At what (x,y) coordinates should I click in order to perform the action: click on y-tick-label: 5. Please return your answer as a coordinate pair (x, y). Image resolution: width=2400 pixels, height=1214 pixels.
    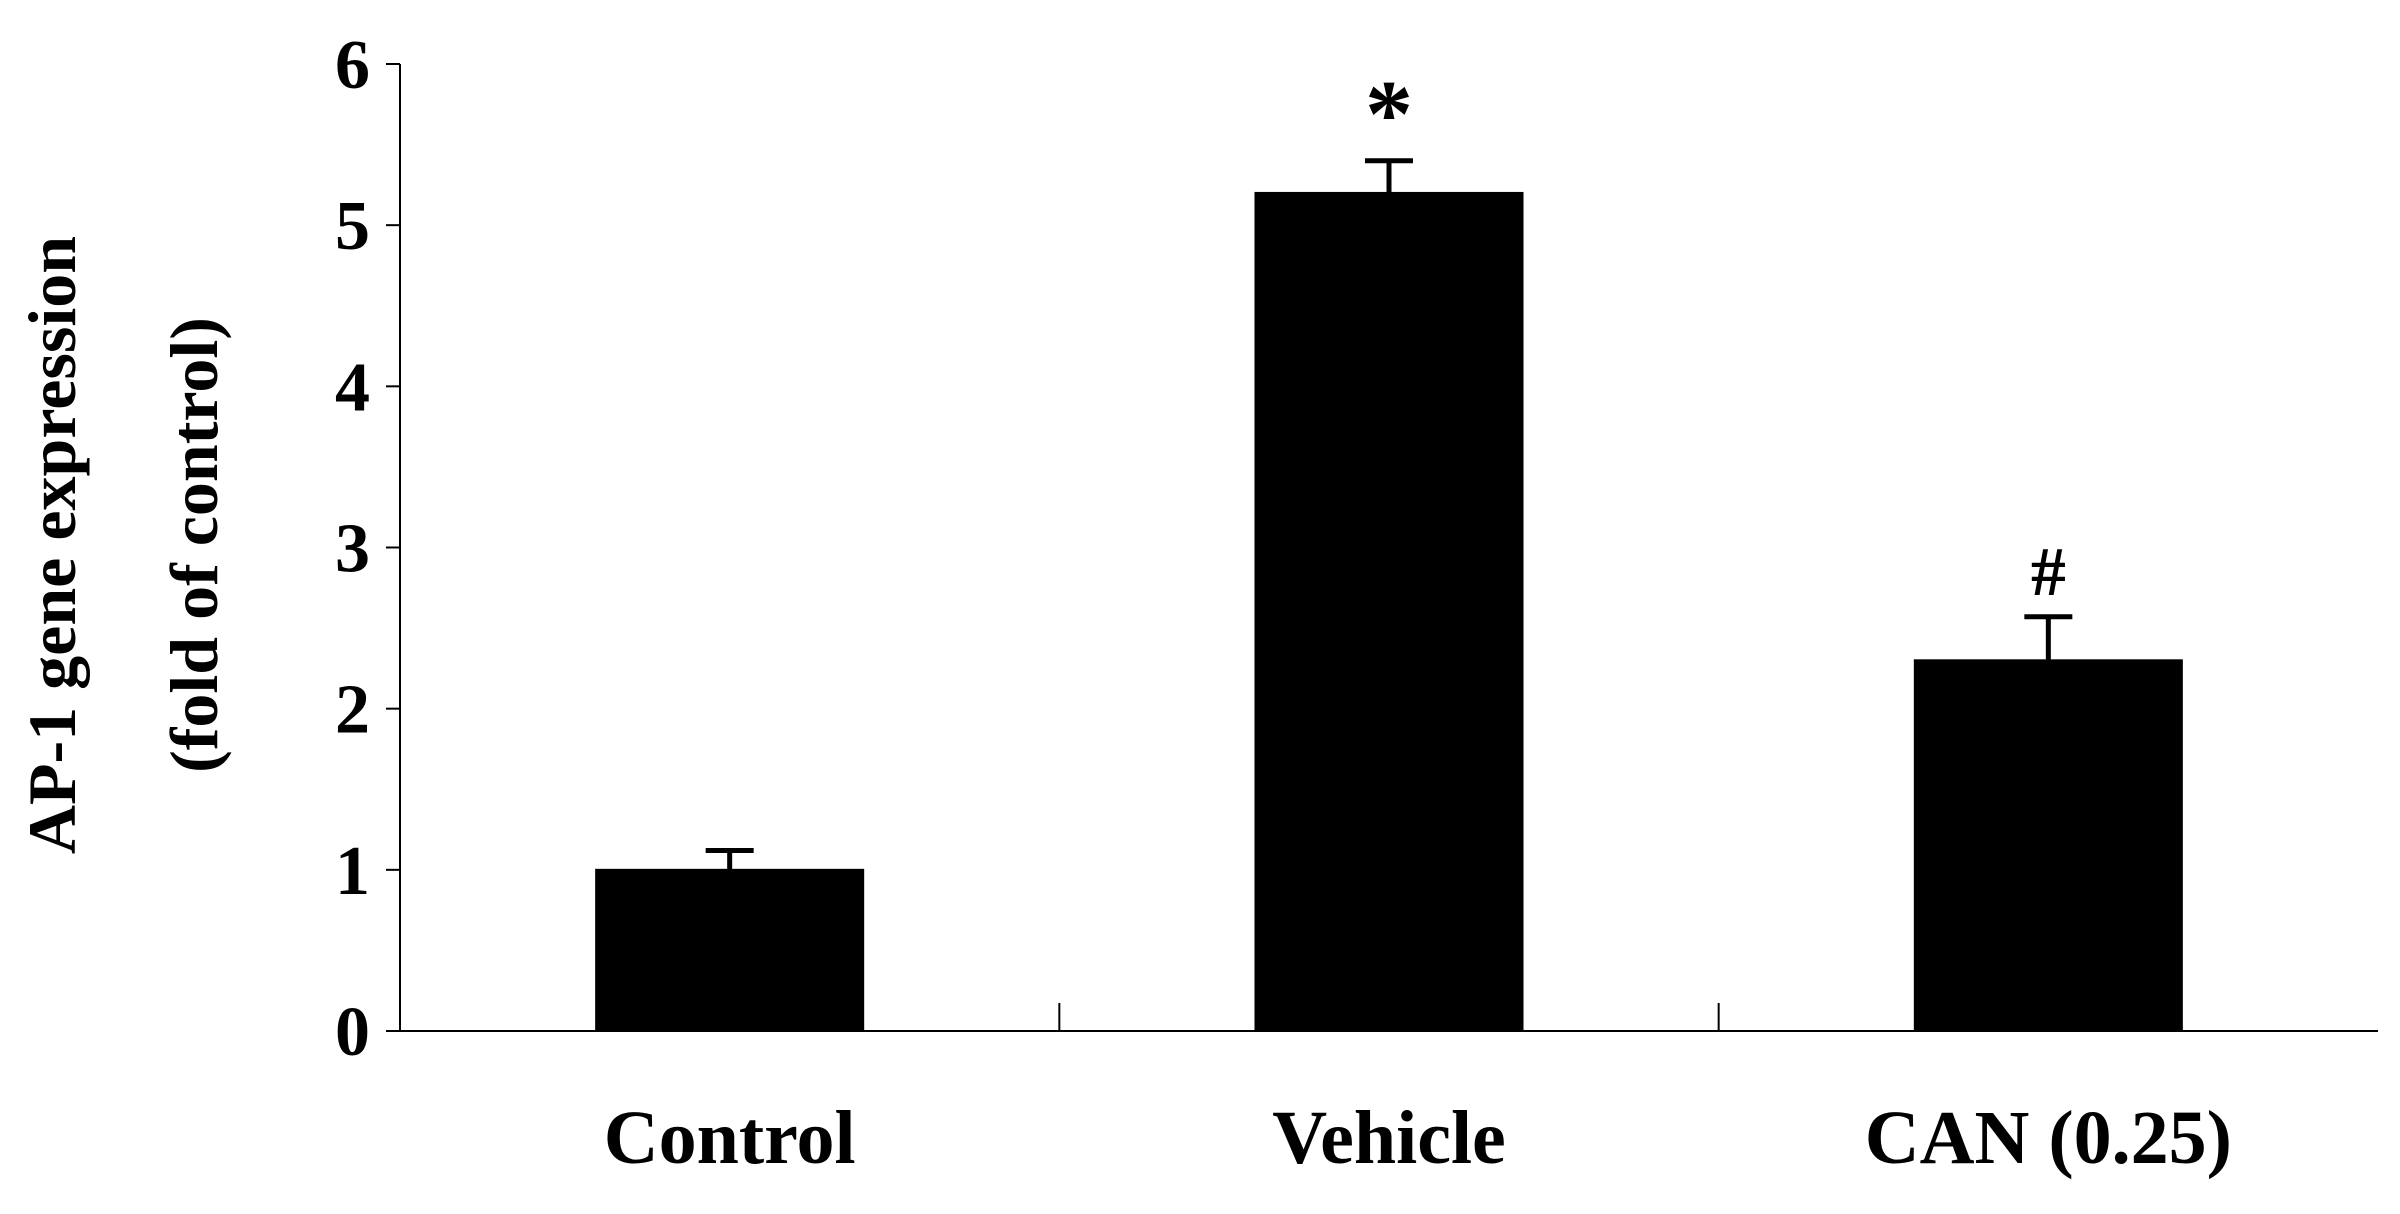
    Looking at the image, I should click on (352, 226).